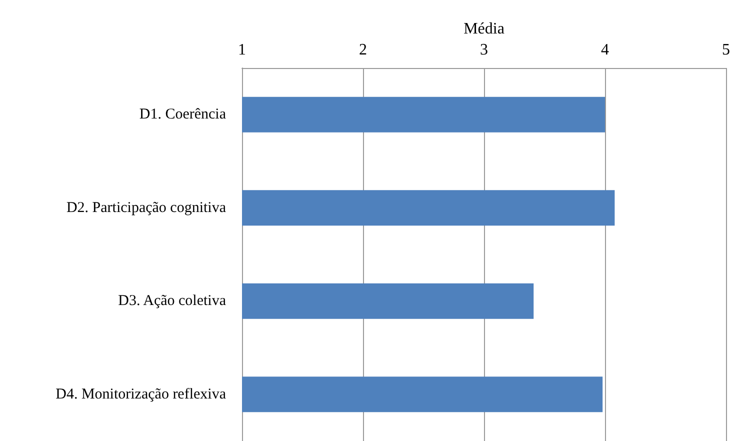 This screenshot has height=441, width=748. What do you see at coordinates (484, 29) in the screenshot?
I see `x-axis-title: Média` at bounding box center [484, 29].